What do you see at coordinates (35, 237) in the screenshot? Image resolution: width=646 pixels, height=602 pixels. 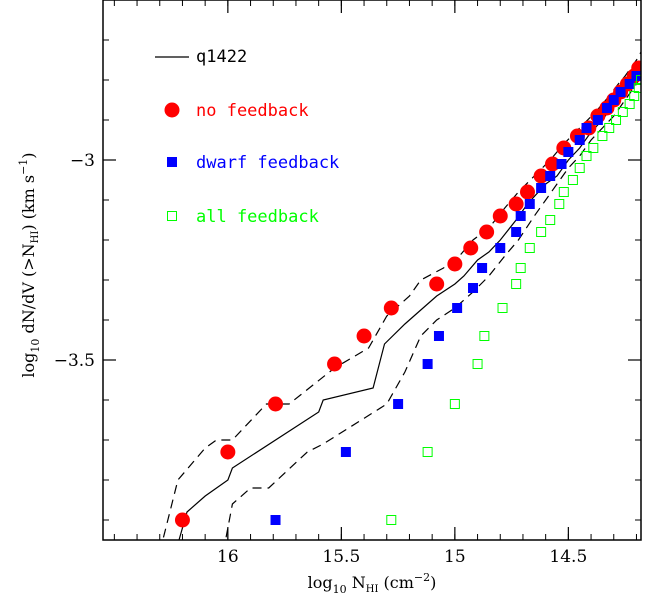 I see `y-axis-title-nsub: HI` at bounding box center [35, 237].